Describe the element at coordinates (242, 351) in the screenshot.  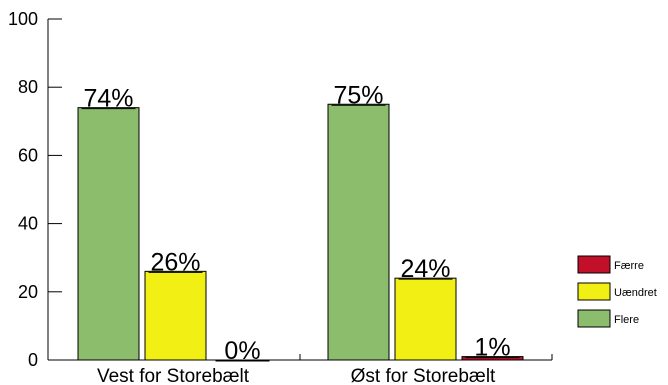
I see `data-label: 0%` at that location.